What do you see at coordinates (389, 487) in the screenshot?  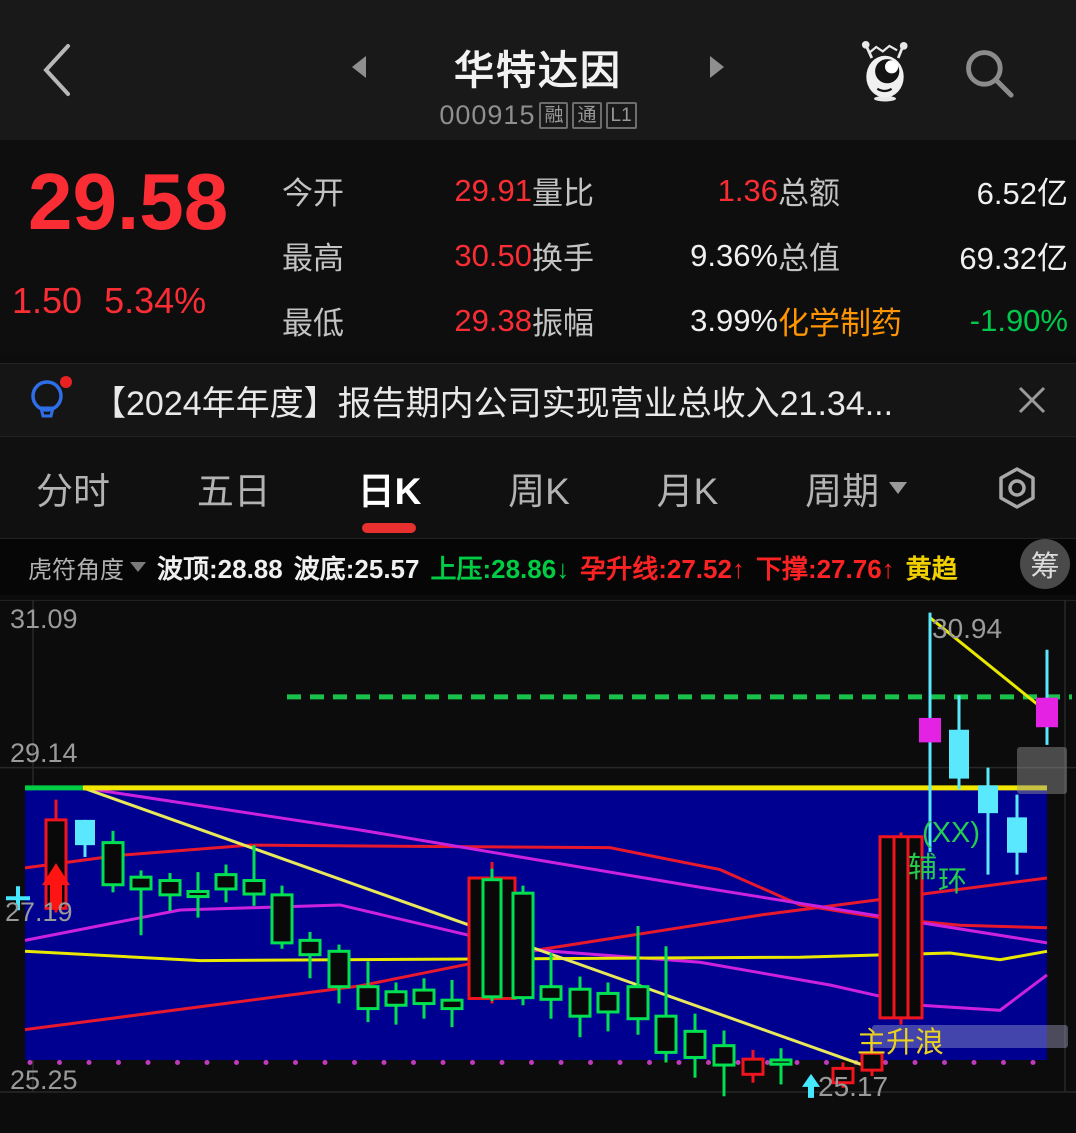 I see `tab-daily-k: 日K` at bounding box center [389, 487].